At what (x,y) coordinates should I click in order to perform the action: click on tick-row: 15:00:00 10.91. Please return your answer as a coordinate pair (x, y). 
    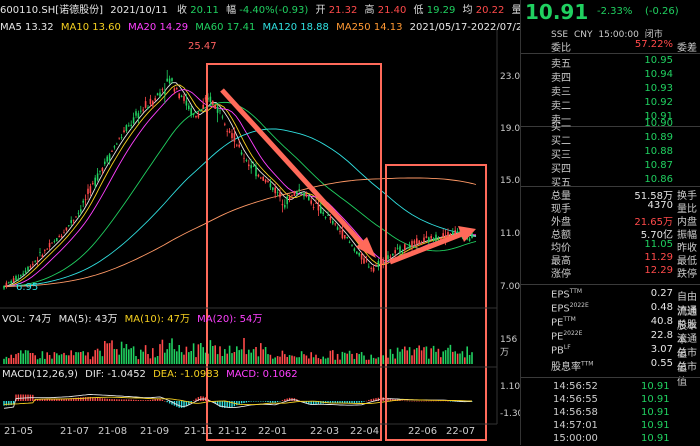
    Looking at the image, I should click on (610, 439).